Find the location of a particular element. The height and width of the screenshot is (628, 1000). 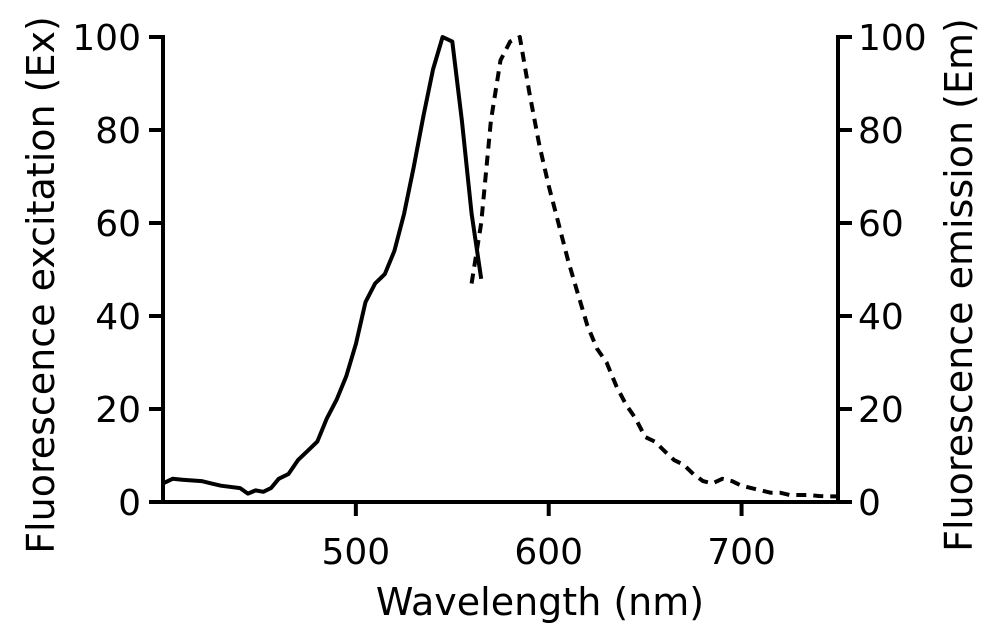

y-right-tick-label: 80 is located at coordinates (881, 131).